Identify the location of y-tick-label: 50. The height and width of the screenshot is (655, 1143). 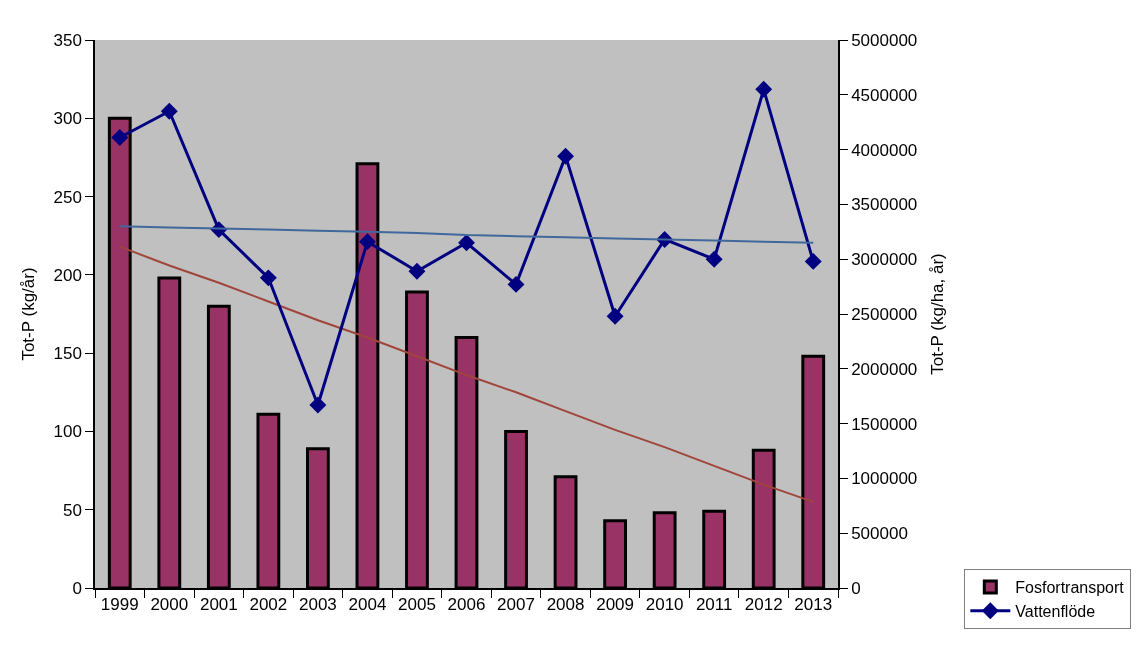
(72, 510).